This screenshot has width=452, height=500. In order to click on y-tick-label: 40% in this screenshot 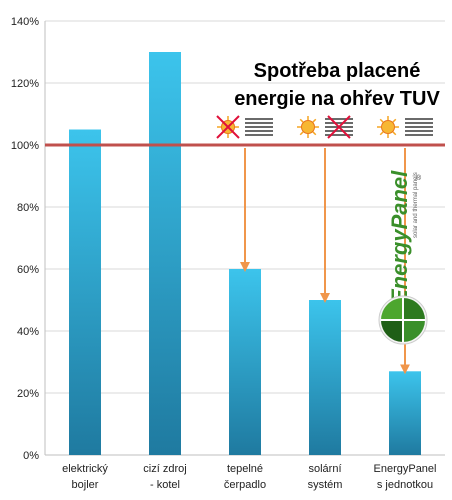, I will do `click(28, 332)`.